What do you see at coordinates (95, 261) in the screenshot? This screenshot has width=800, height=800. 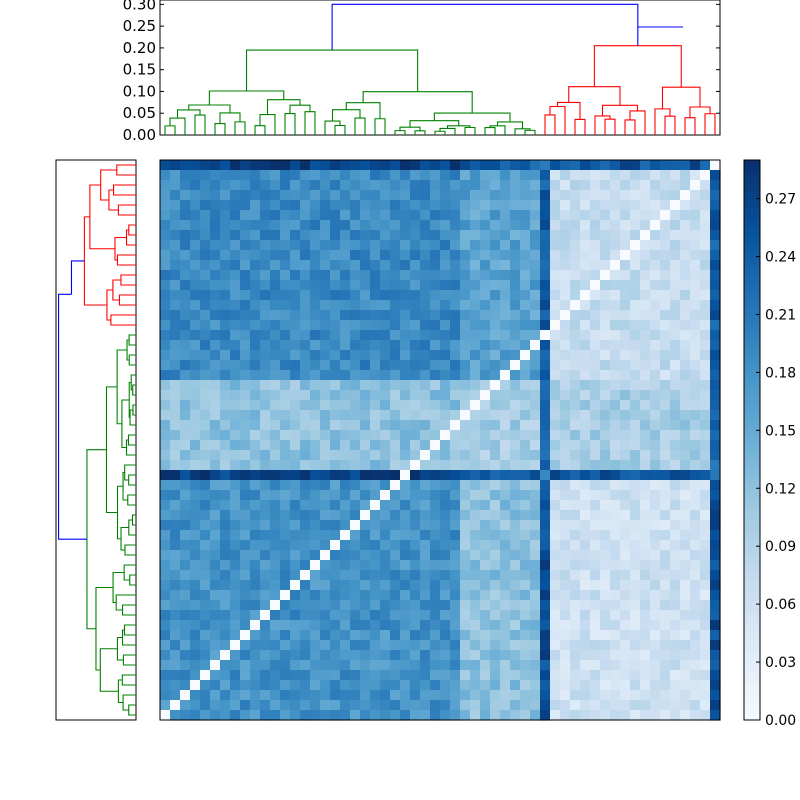 I see `red-cluster-link` at bounding box center [95, 261].